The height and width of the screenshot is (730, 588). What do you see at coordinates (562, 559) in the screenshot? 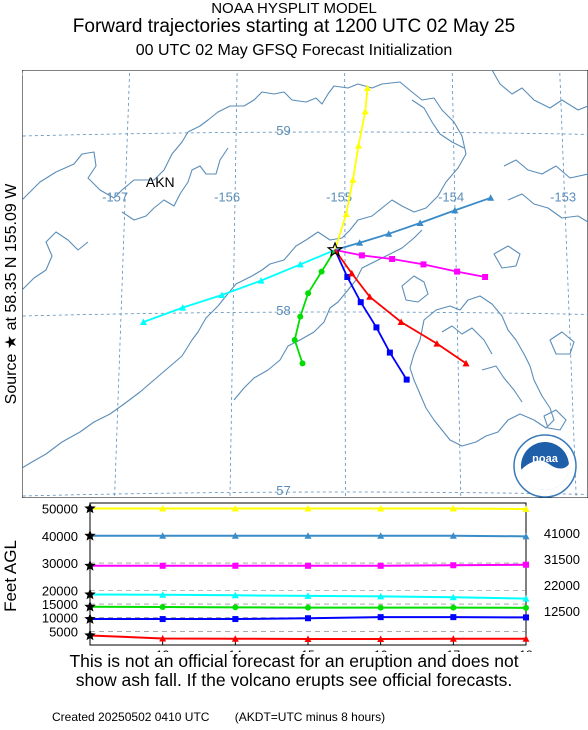
I see `chart-y-right-tick: 31500` at bounding box center [562, 559].